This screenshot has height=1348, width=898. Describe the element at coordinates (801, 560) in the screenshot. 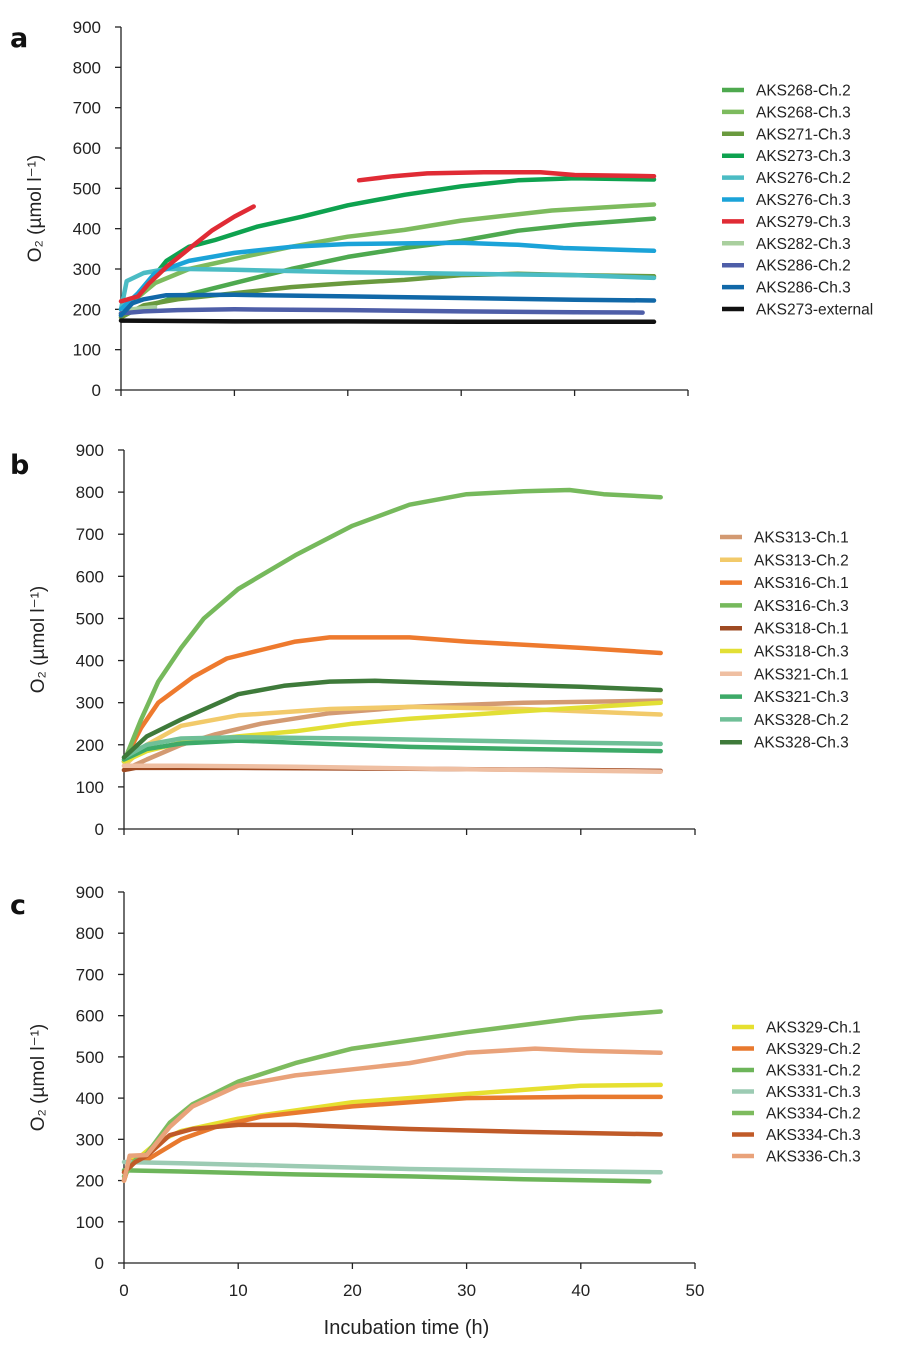

I see `legend-label: AKS313-Ch.2` at that location.